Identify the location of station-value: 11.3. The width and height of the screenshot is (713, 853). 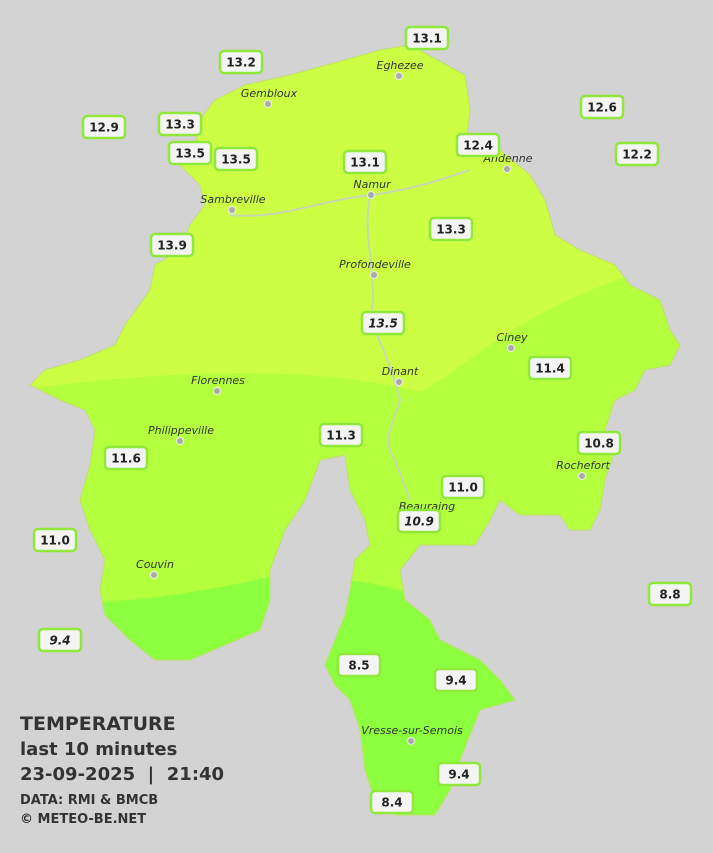
(341, 436).